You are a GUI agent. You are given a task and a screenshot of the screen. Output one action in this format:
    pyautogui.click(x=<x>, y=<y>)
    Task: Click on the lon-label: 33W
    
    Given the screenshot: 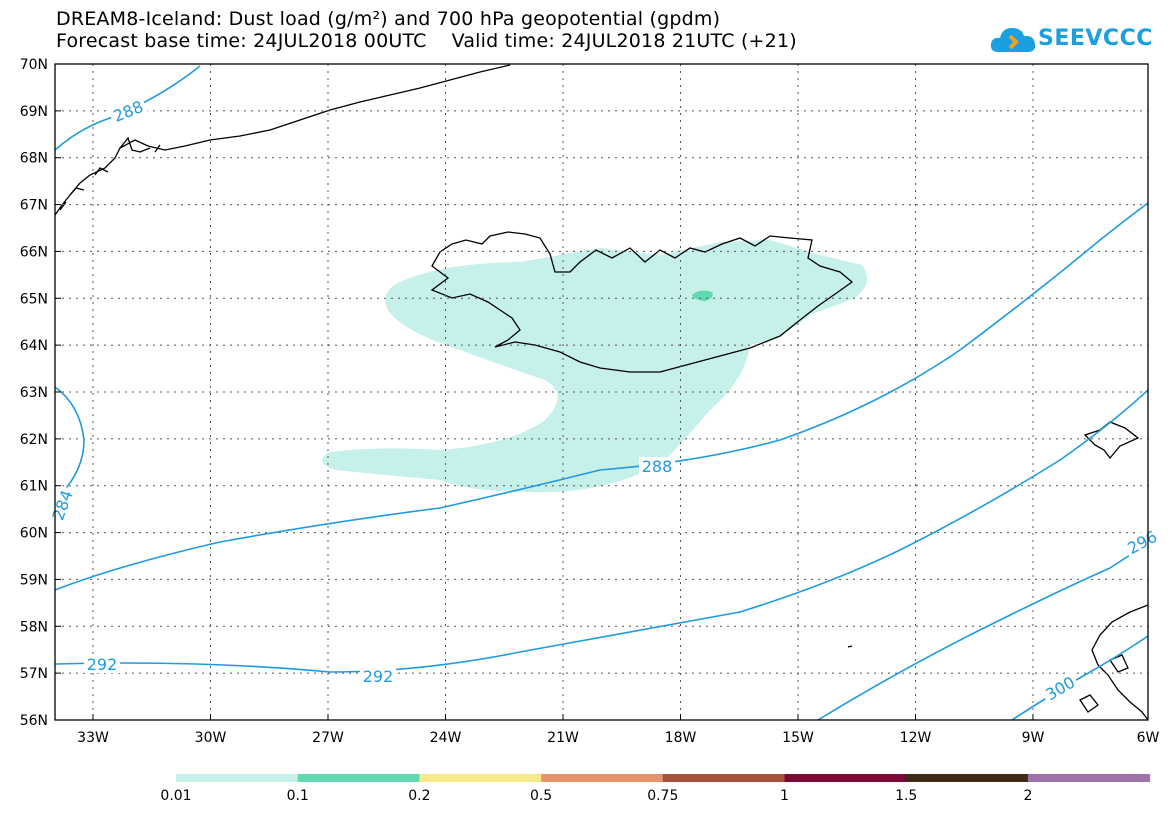 What is the action you would take?
    pyautogui.click(x=93, y=738)
    